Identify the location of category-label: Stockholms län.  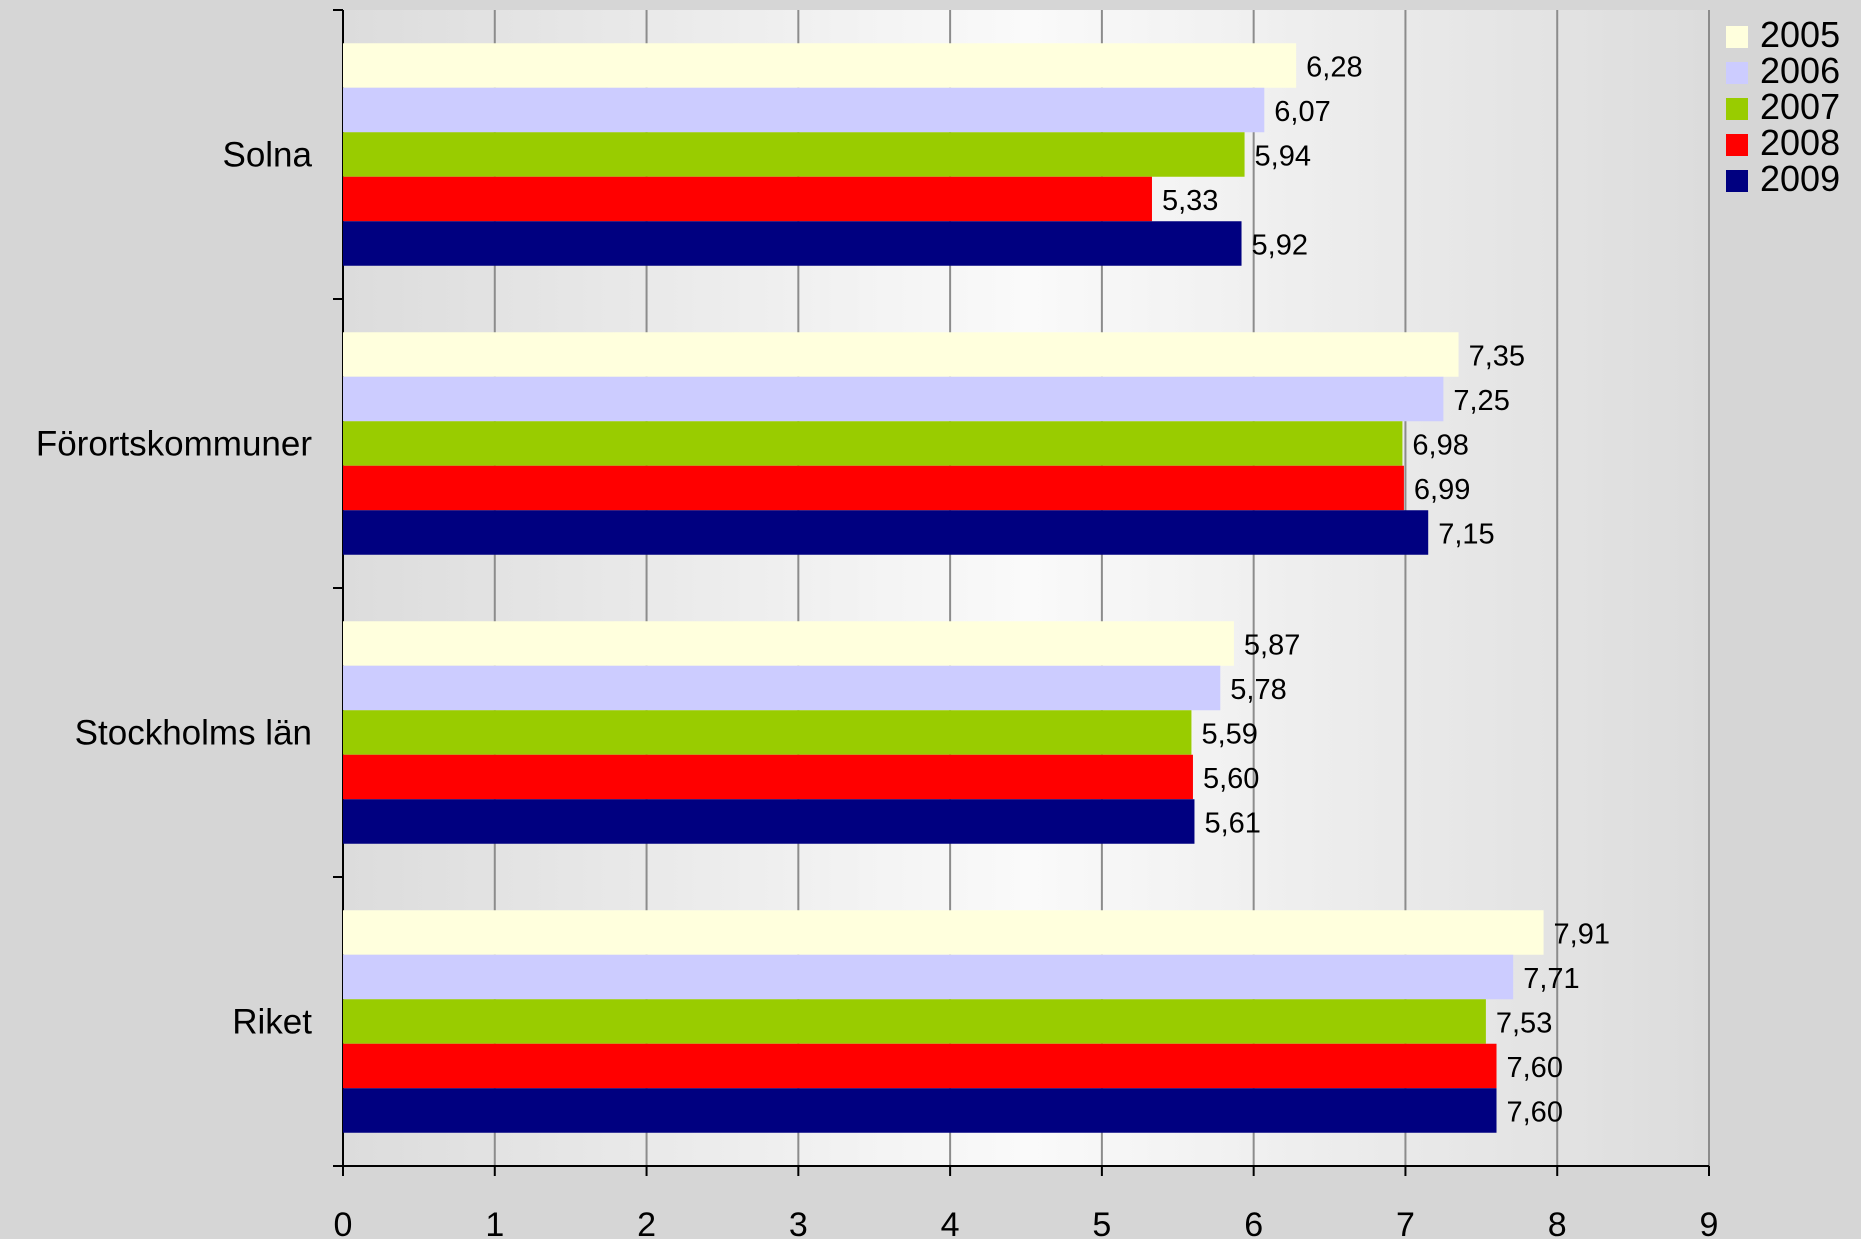
(193, 733).